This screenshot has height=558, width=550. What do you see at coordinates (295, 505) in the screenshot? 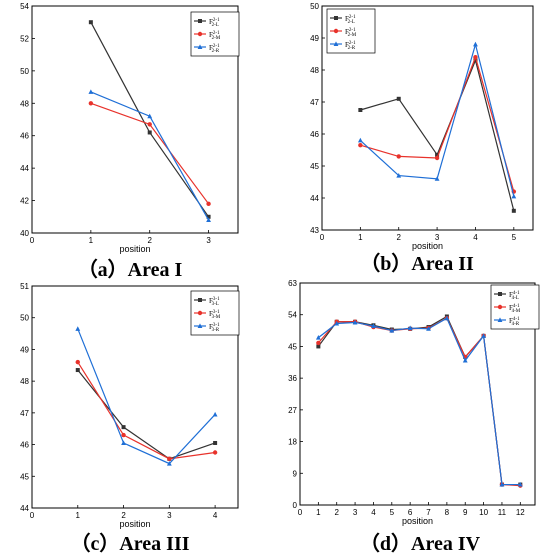
I see `y-tick-label: 0` at bounding box center [295, 505].